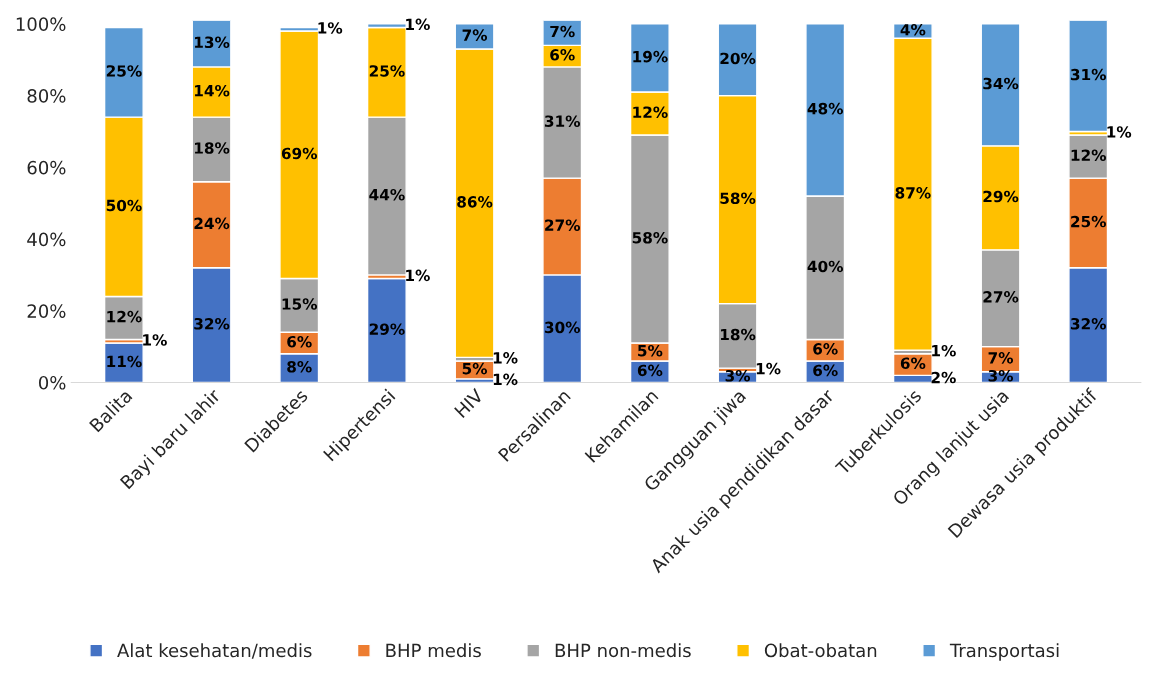 The width and height of the screenshot is (1150, 677). What do you see at coordinates (212, 223) in the screenshot?
I see `data-label: 24%` at bounding box center [212, 223].